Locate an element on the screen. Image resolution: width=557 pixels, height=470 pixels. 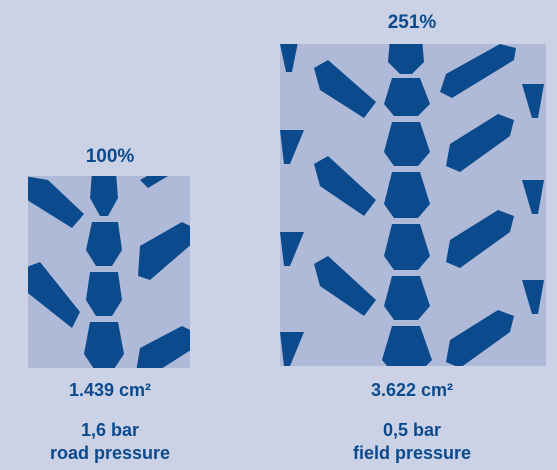
field-area: 3.622 cm² is located at coordinates (412, 390).